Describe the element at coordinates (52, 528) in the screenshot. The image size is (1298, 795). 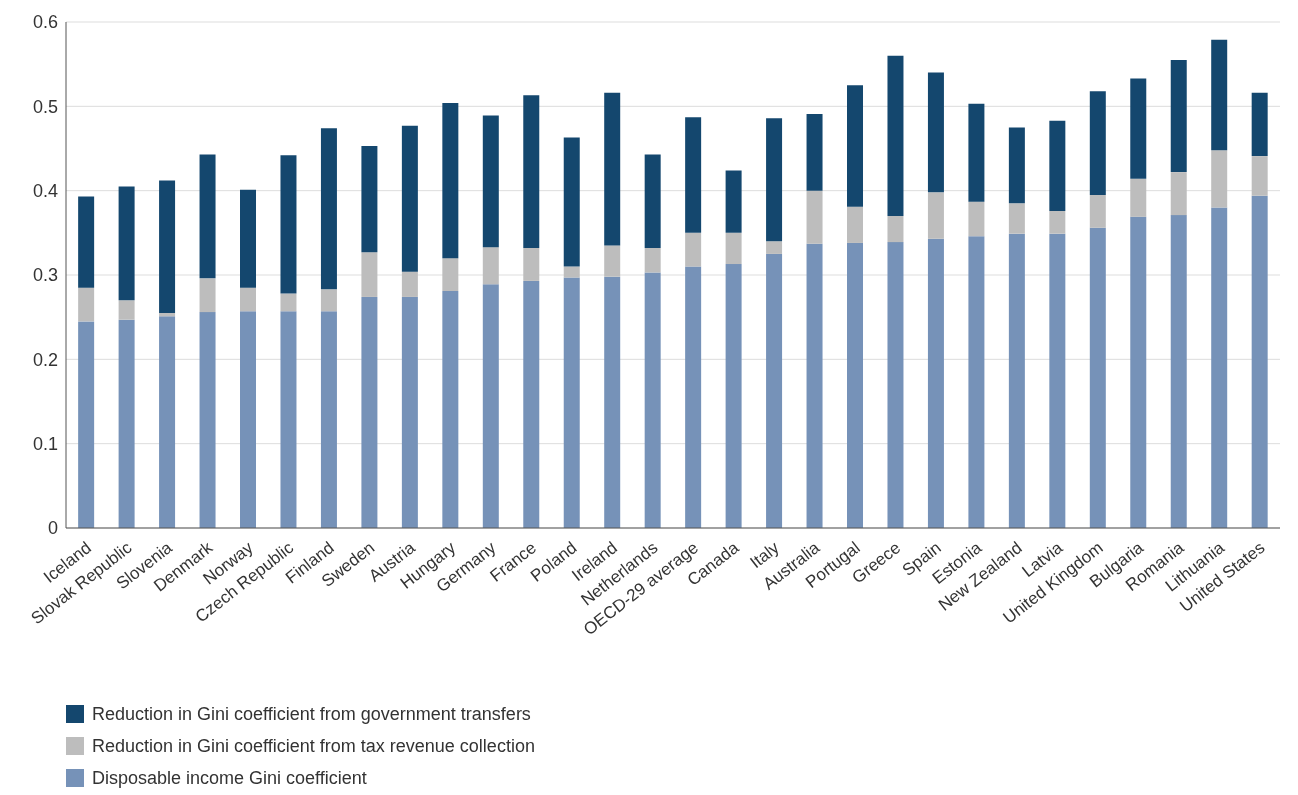
I see `y-tick-label: 0` at that location.